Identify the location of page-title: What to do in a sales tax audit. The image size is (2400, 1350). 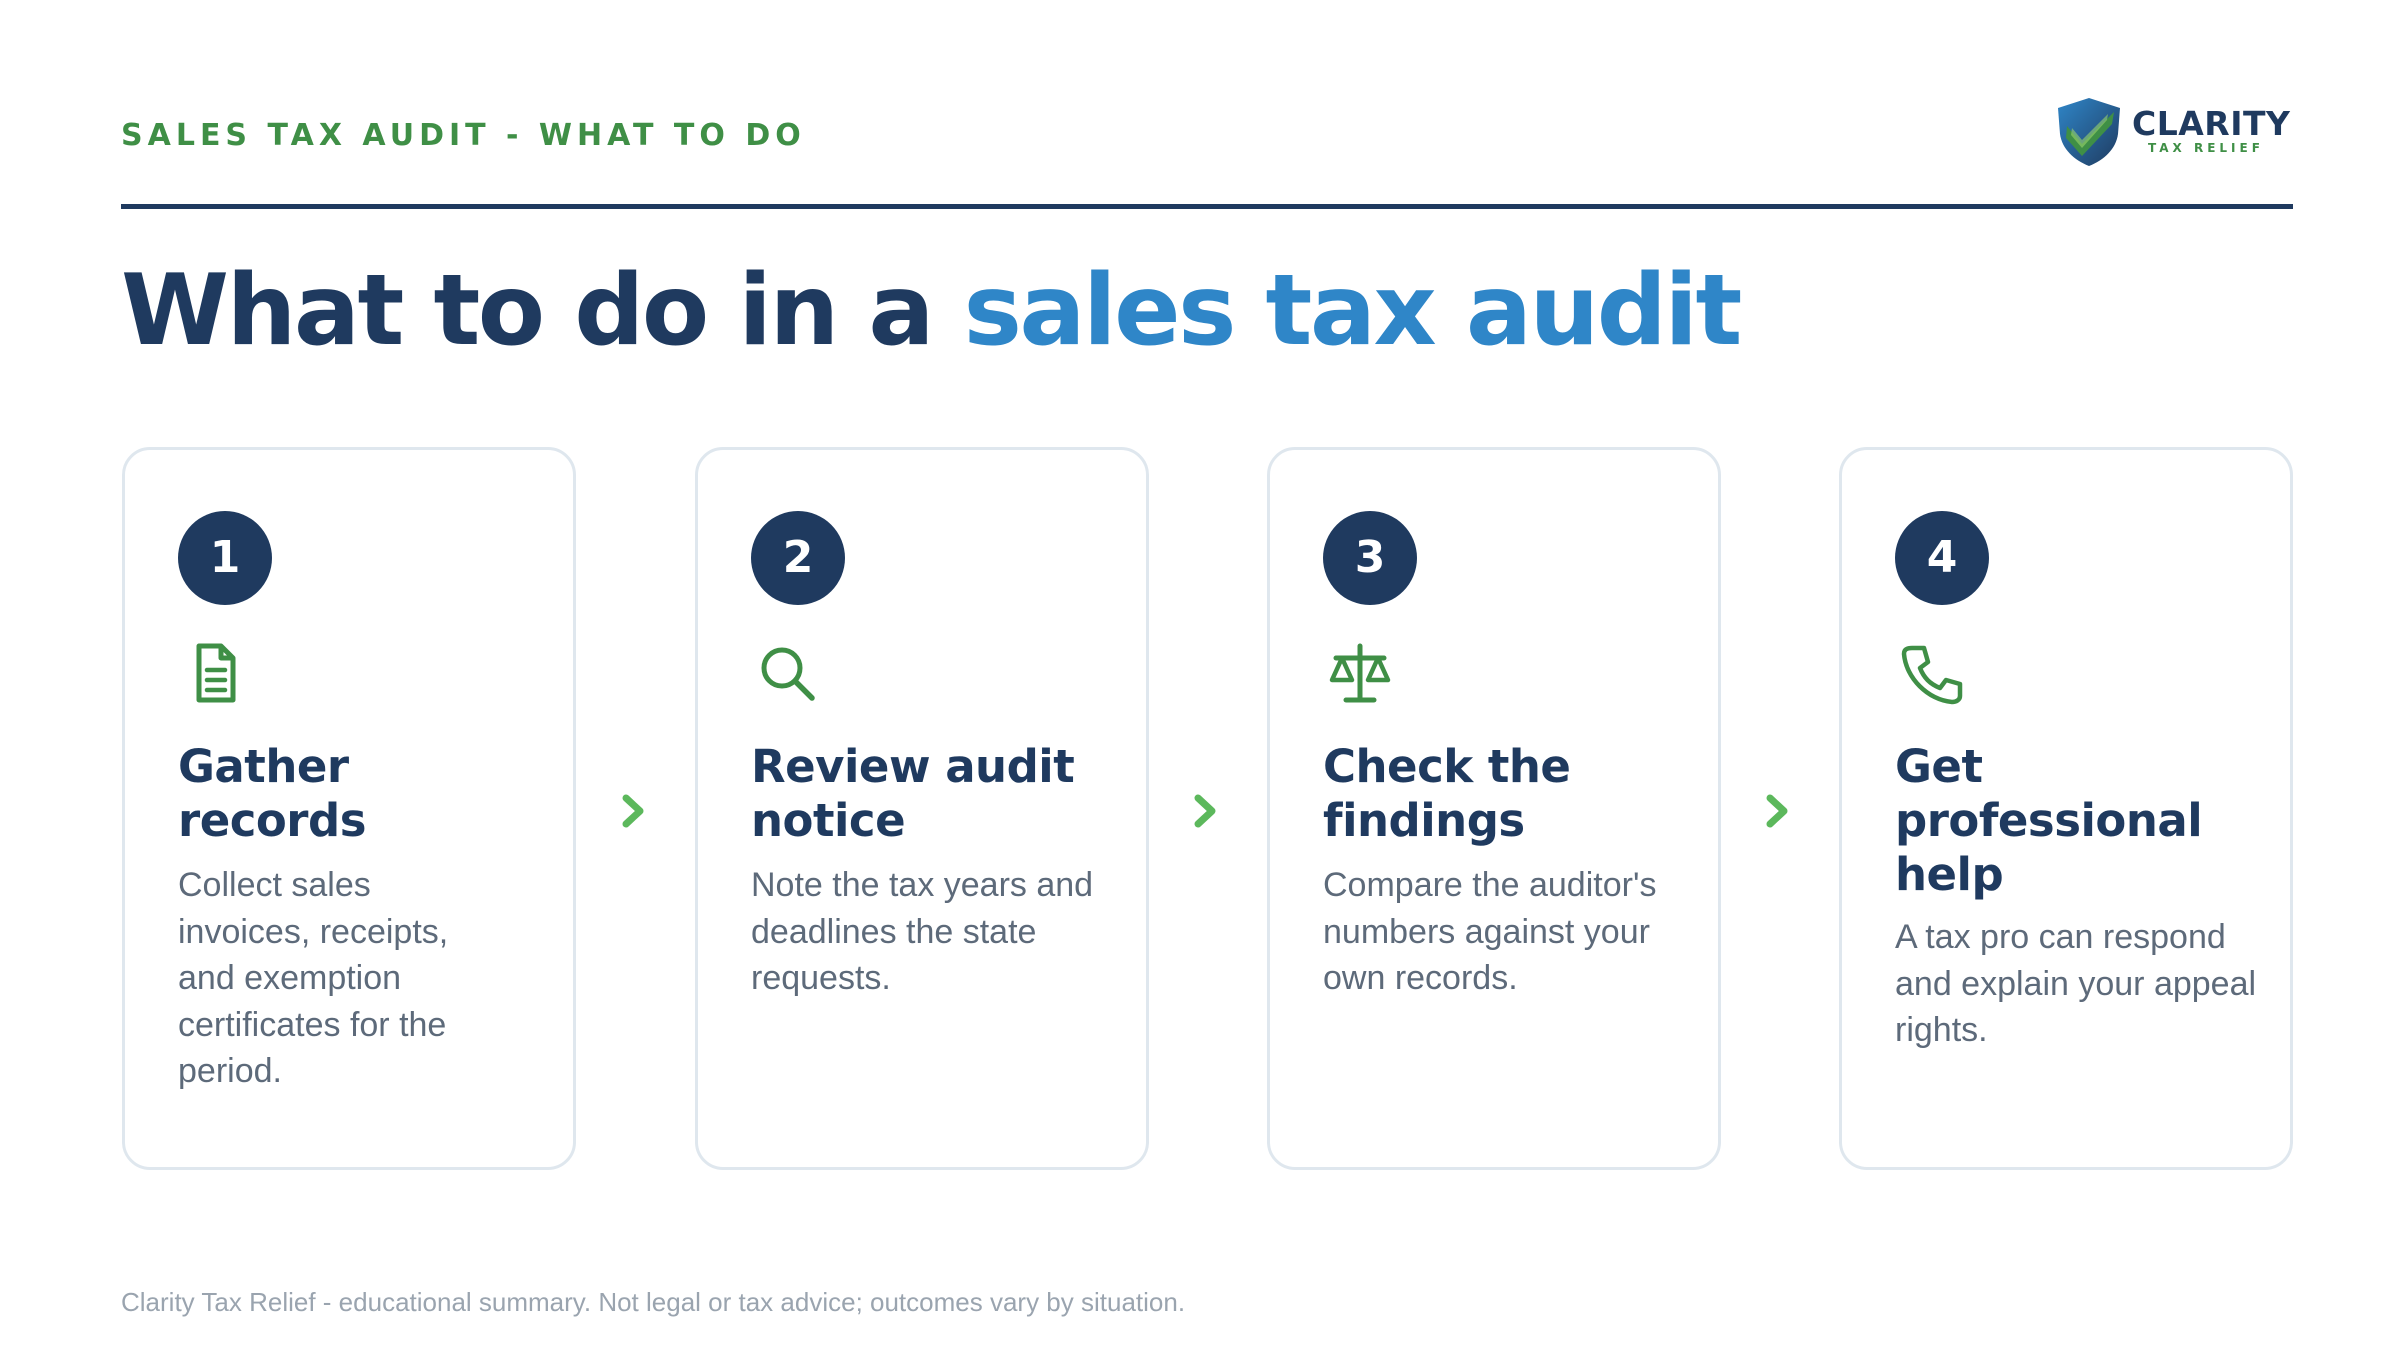
(931, 311).